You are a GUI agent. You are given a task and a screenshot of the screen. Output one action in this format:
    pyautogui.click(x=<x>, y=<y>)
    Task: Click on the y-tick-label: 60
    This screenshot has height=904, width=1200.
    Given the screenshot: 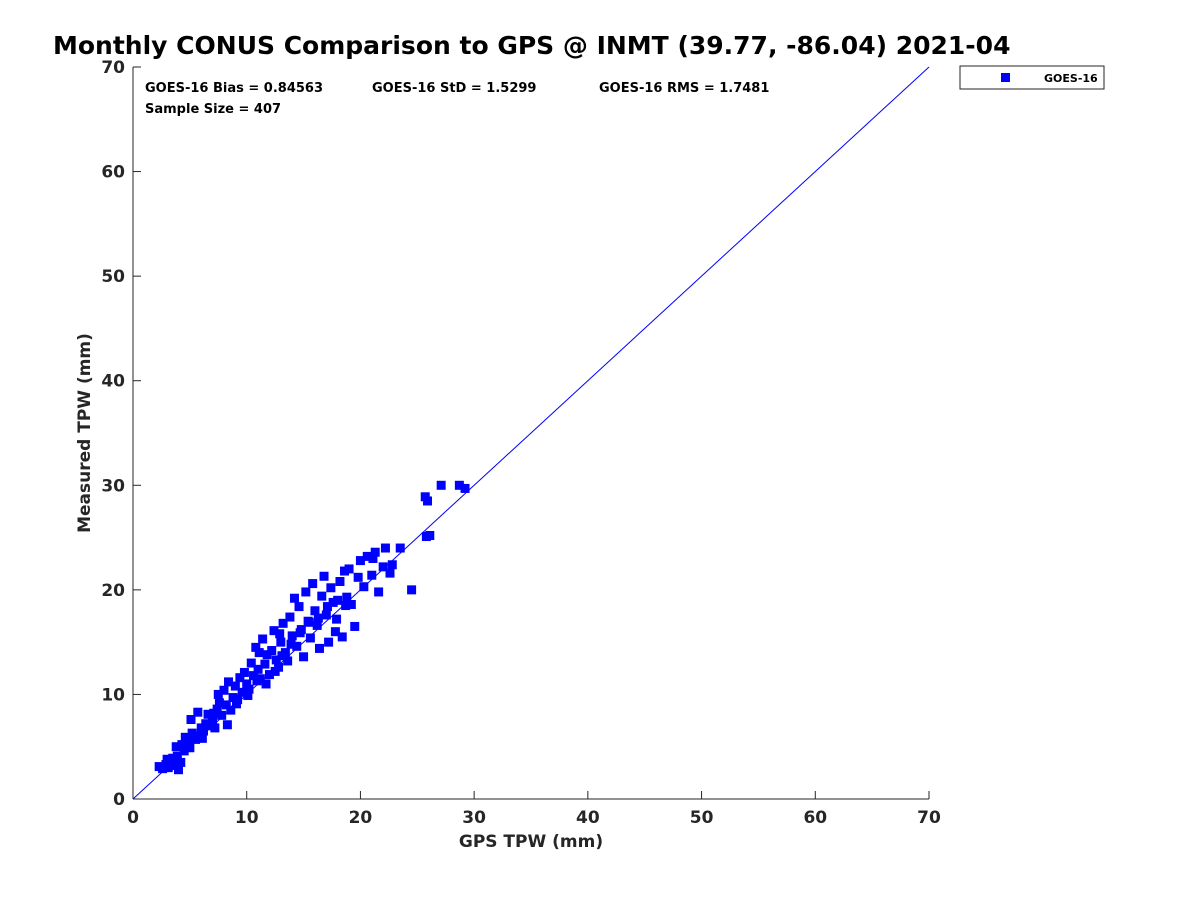 What is the action you would take?
    pyautogui.click(x=113, y=173)
    